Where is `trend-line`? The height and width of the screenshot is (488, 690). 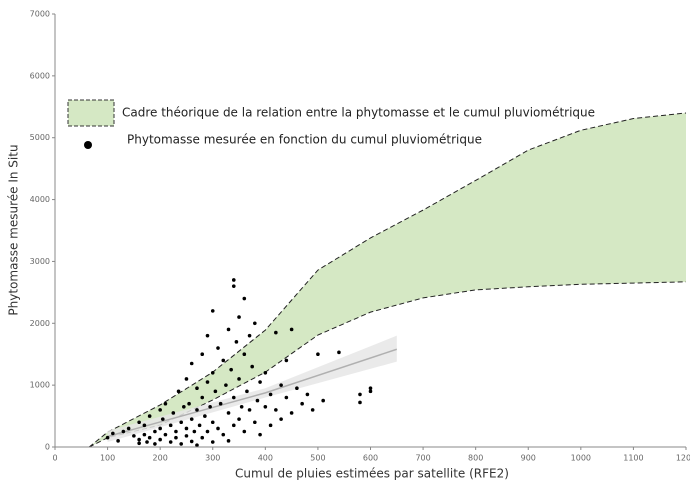 trend-line is located at coordinates (252, 393).